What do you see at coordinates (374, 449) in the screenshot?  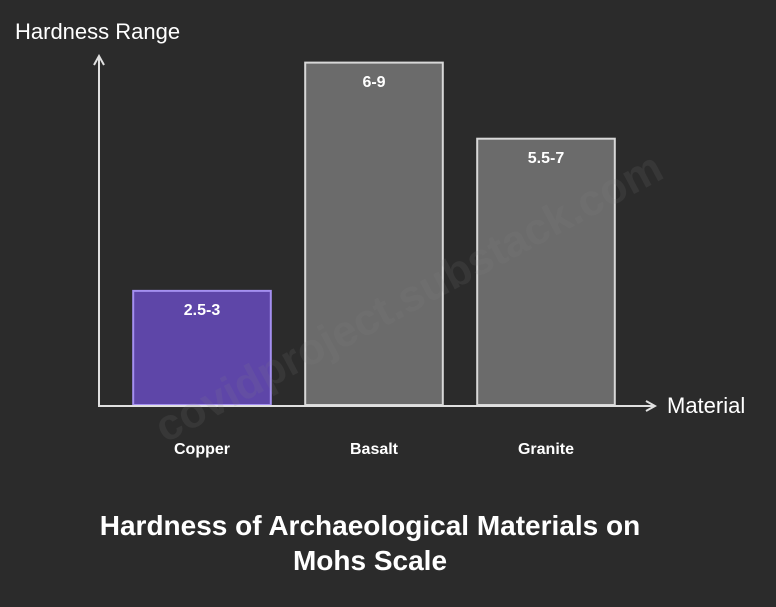 I see `x-tick-label: Basalt` at bounding box center [374, 449].